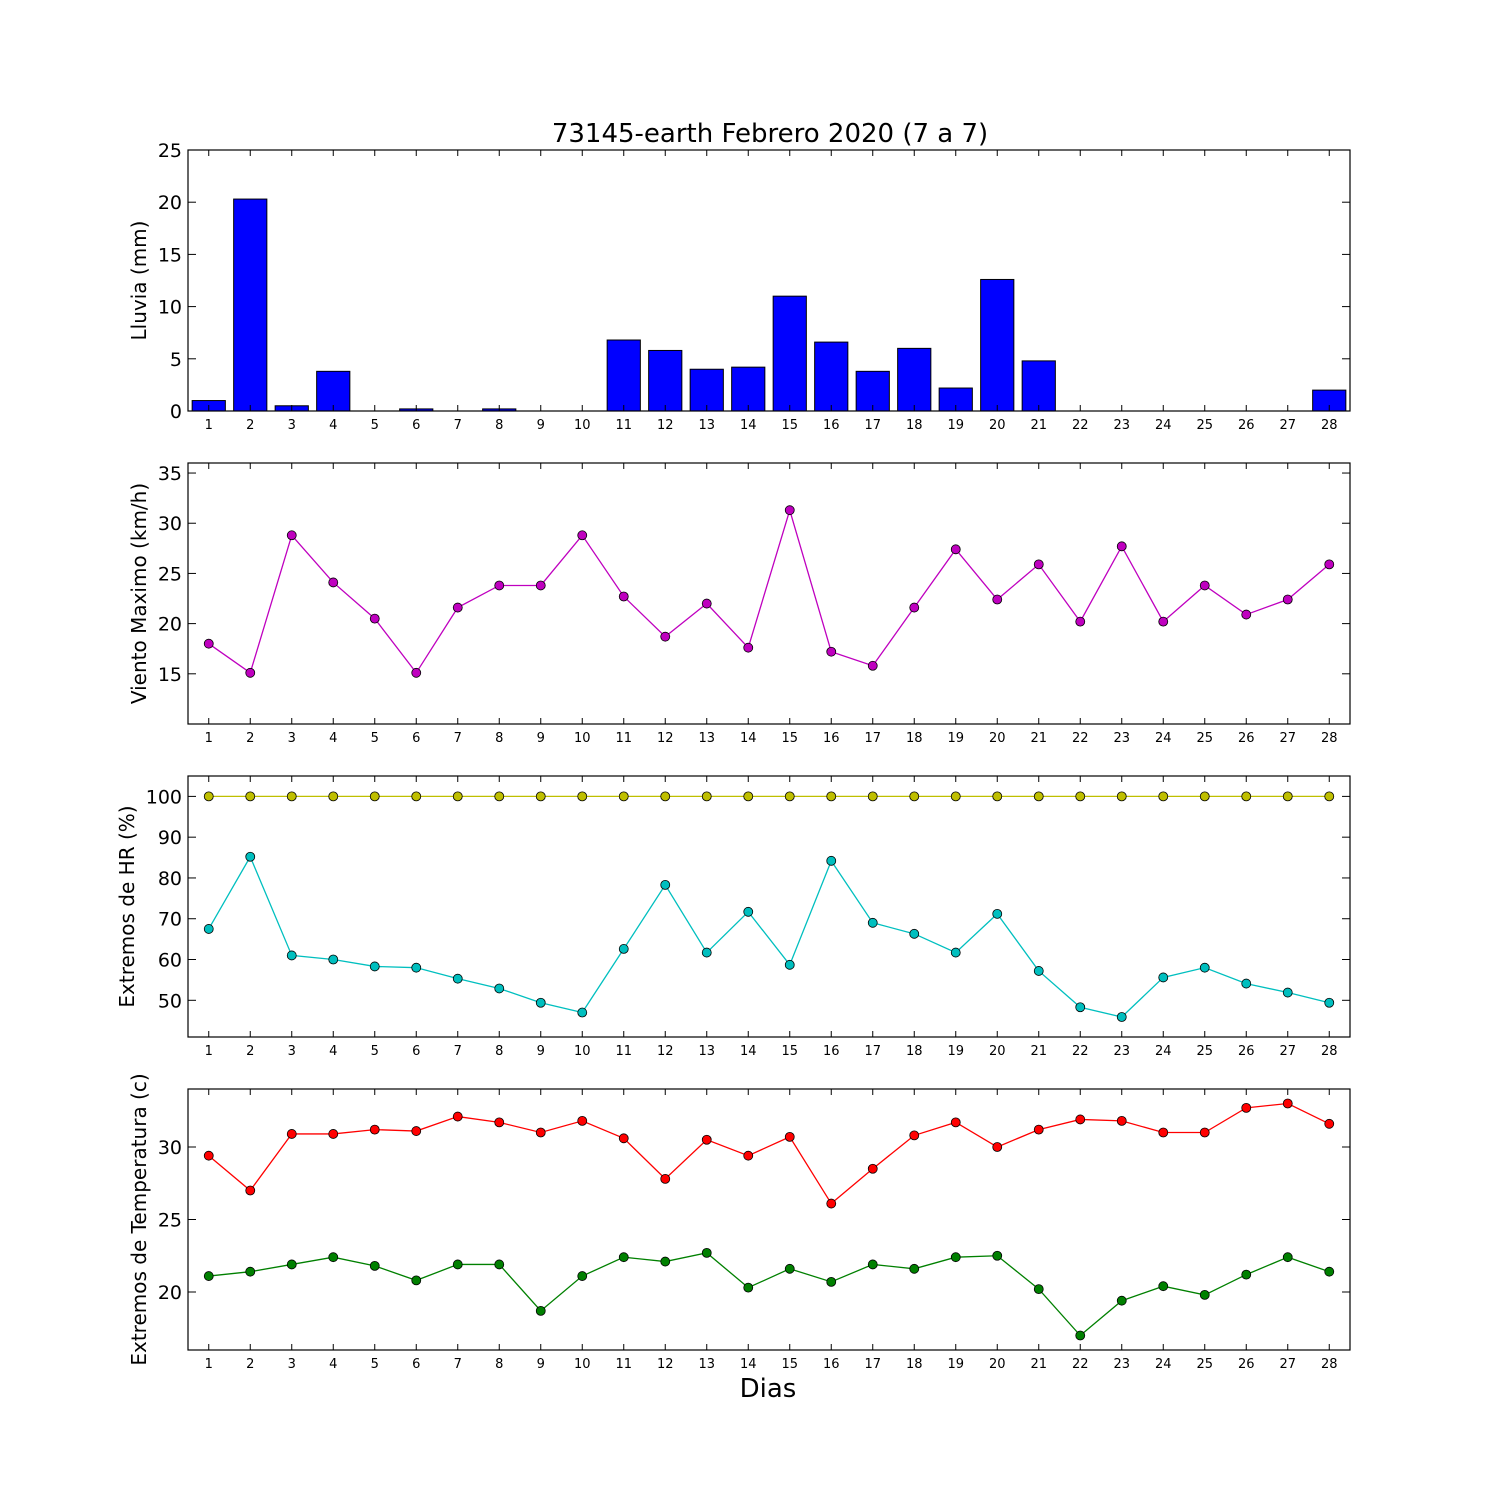 This screenshot has width=1500, height=1500. What do you see at coordinates (164, 797) in the screenshot?
I see `y-tick-label: 100` at bounding box center [164, 797].